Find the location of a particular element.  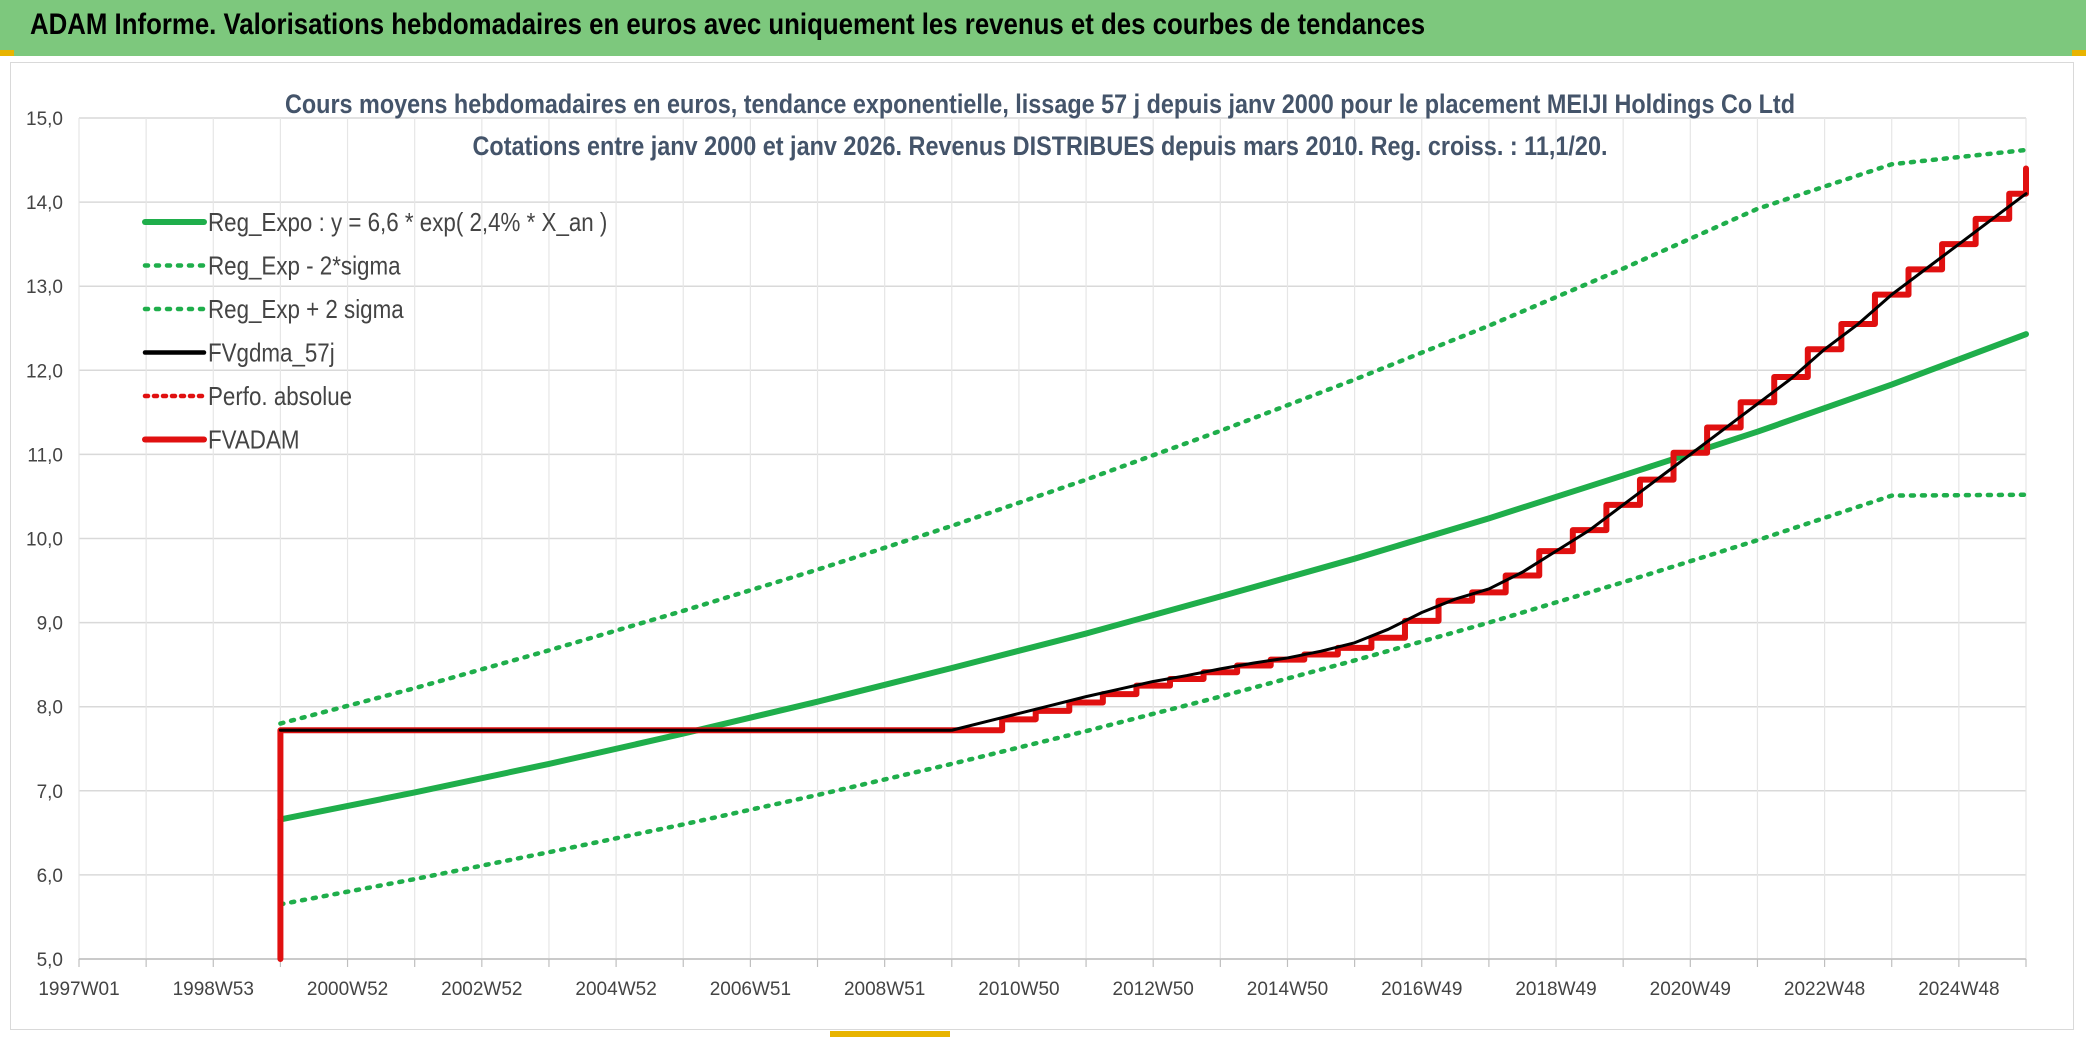

x-tick-label: 1997W01 is located at coordinates (78, 989).